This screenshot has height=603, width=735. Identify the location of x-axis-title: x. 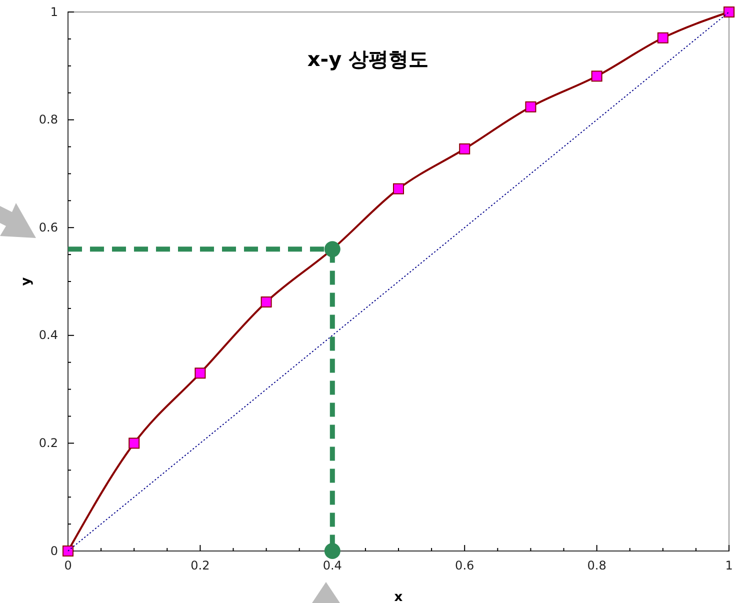
(399, 596).